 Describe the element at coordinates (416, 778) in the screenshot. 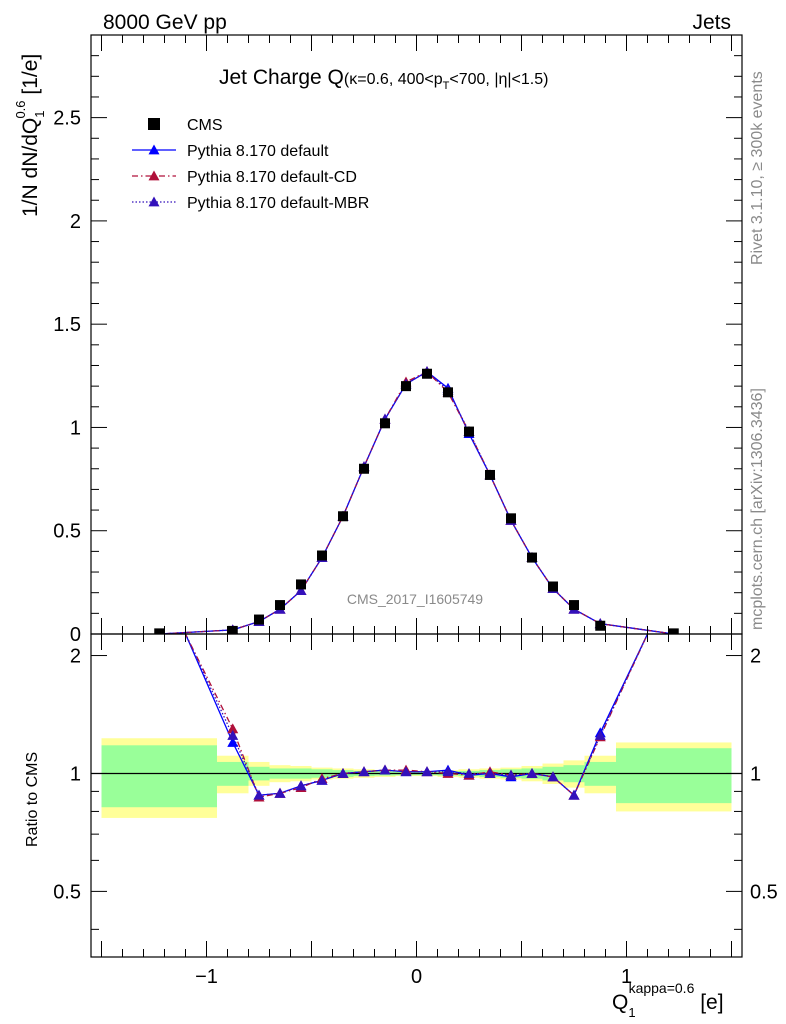

I see `ratio-uncertainty-bands` at that location.